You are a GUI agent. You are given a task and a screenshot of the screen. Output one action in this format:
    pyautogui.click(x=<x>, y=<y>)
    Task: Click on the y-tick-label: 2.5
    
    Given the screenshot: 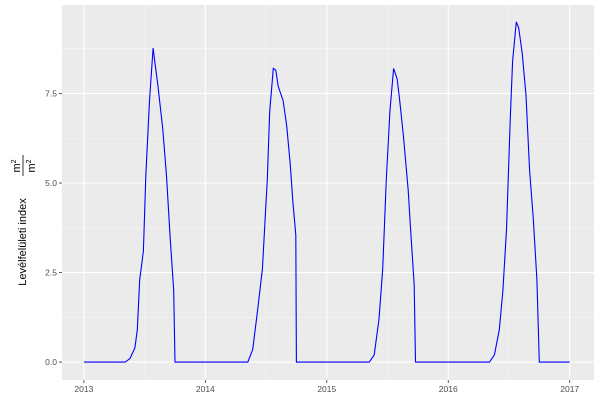 What is the action you would take?
    pyautogui.click(x=51, y=273)
    